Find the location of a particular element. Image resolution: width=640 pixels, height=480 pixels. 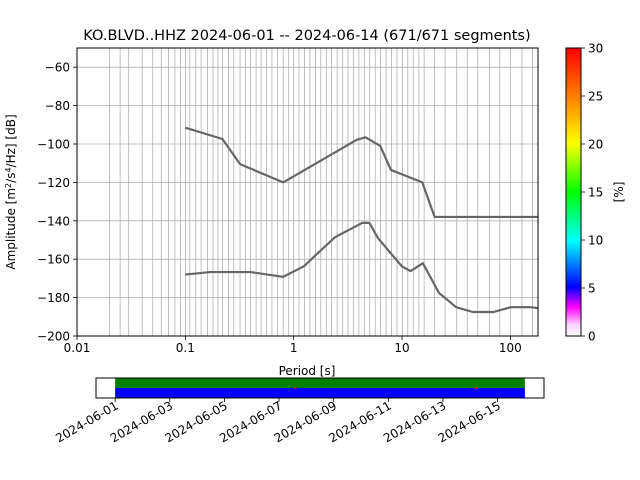

x-tick-label: 0.1 is located at coordinates (185, 348).